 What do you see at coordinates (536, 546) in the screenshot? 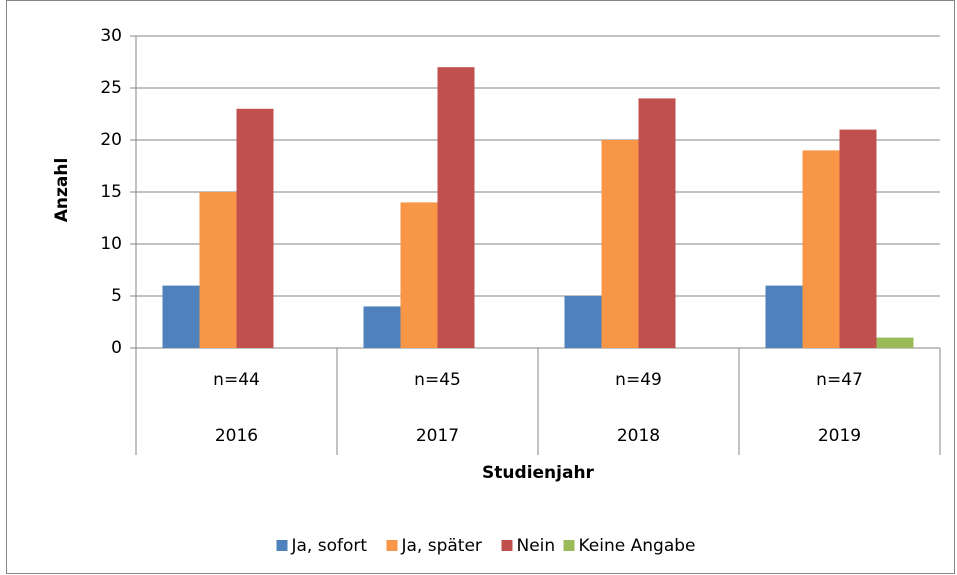
I see `legend-label: Nein` at bounding box center [536, 546].